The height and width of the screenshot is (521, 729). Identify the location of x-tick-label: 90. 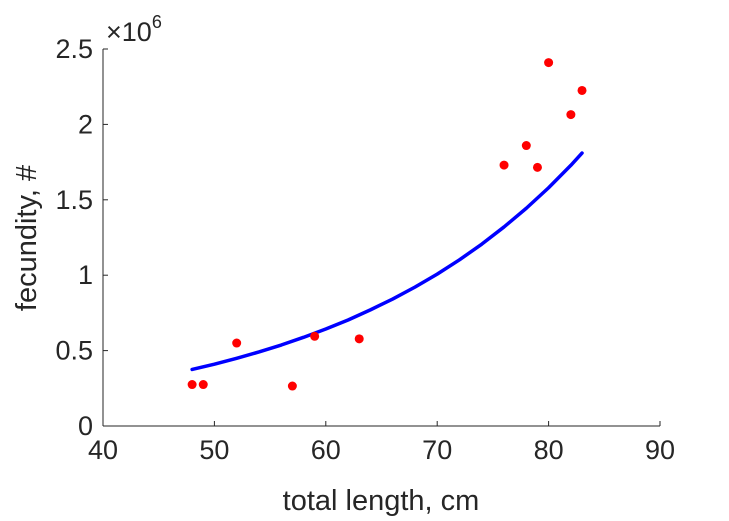
(660, 450).